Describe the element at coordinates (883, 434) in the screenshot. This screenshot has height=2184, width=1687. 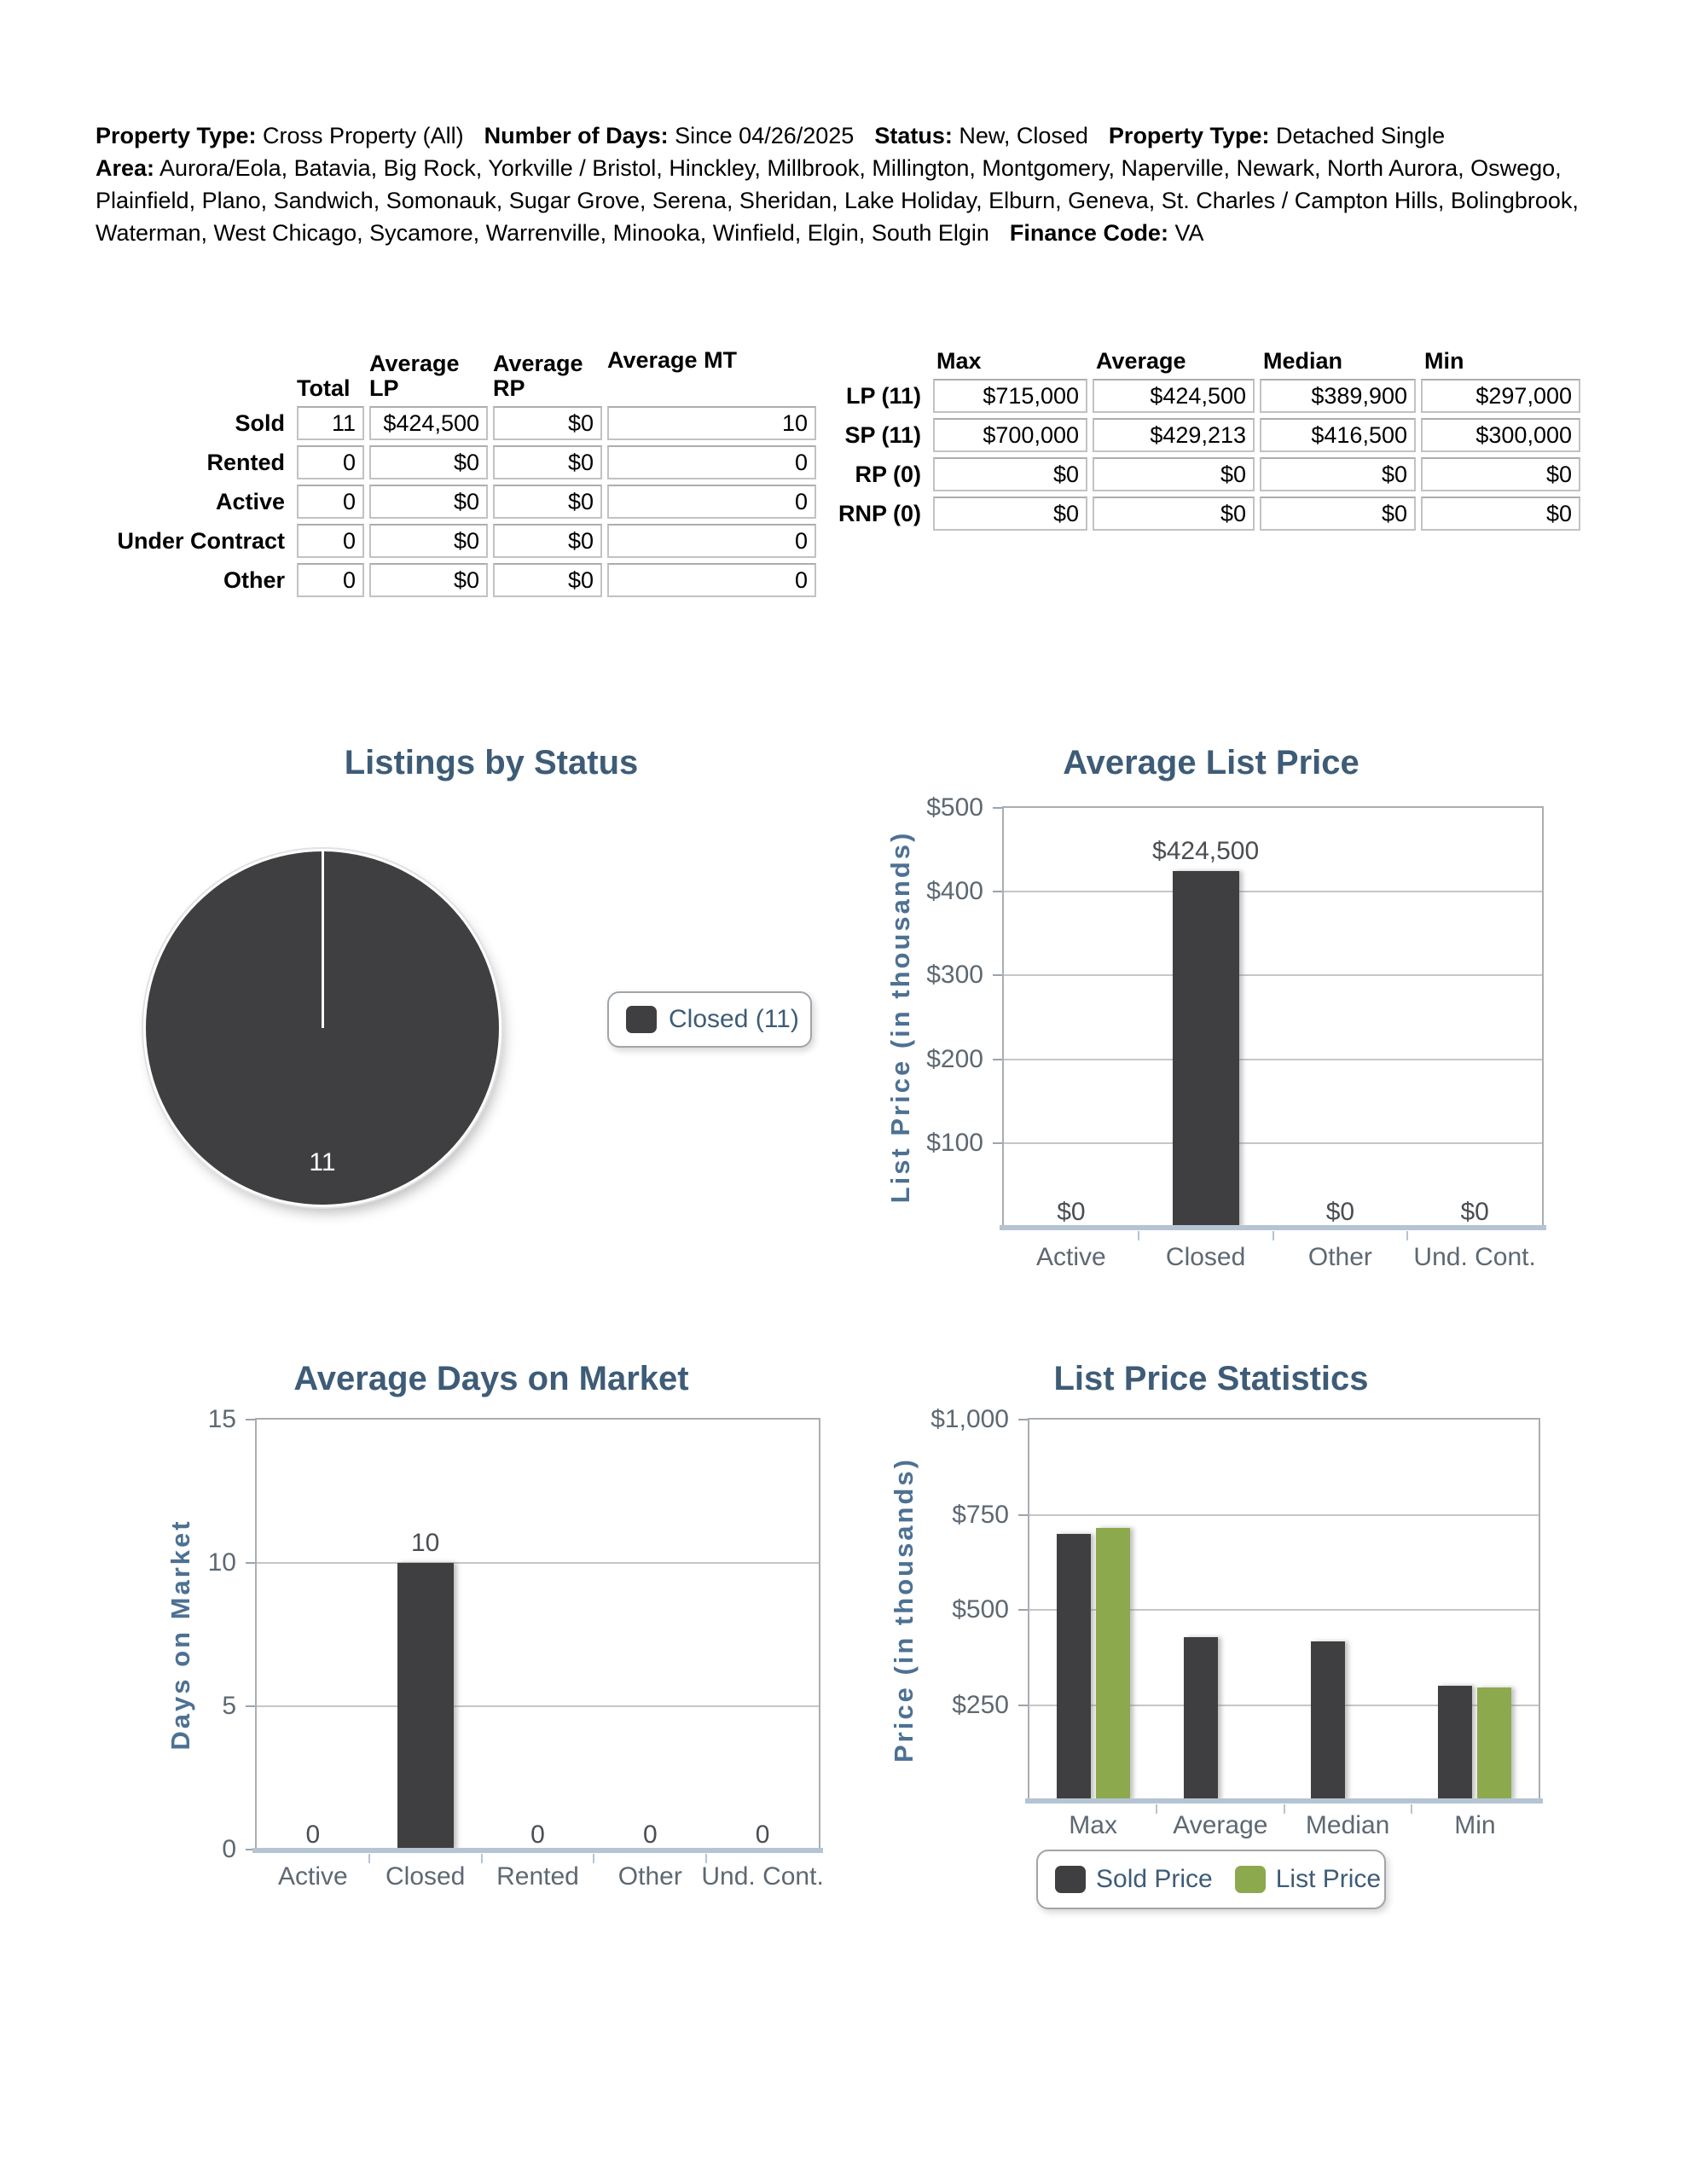
I see `row-label: SP (11)` at that location.